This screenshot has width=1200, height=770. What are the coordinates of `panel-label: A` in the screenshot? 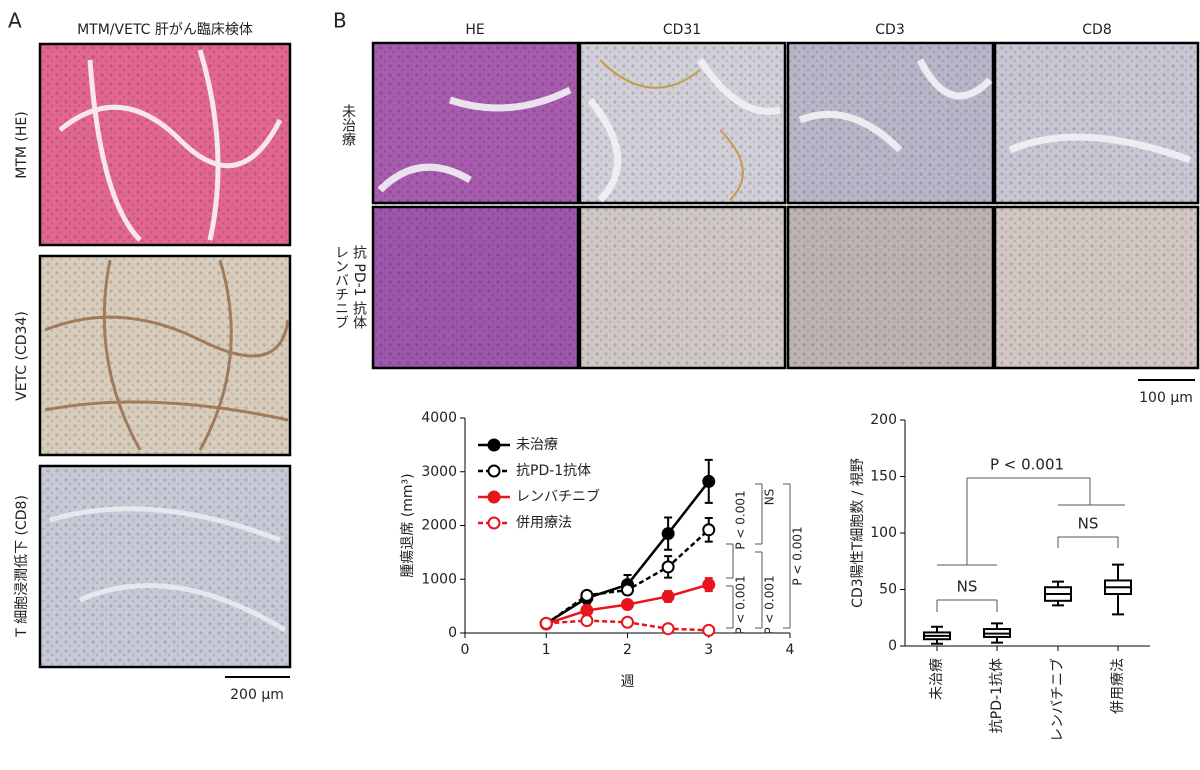 It's located at (15, 21).